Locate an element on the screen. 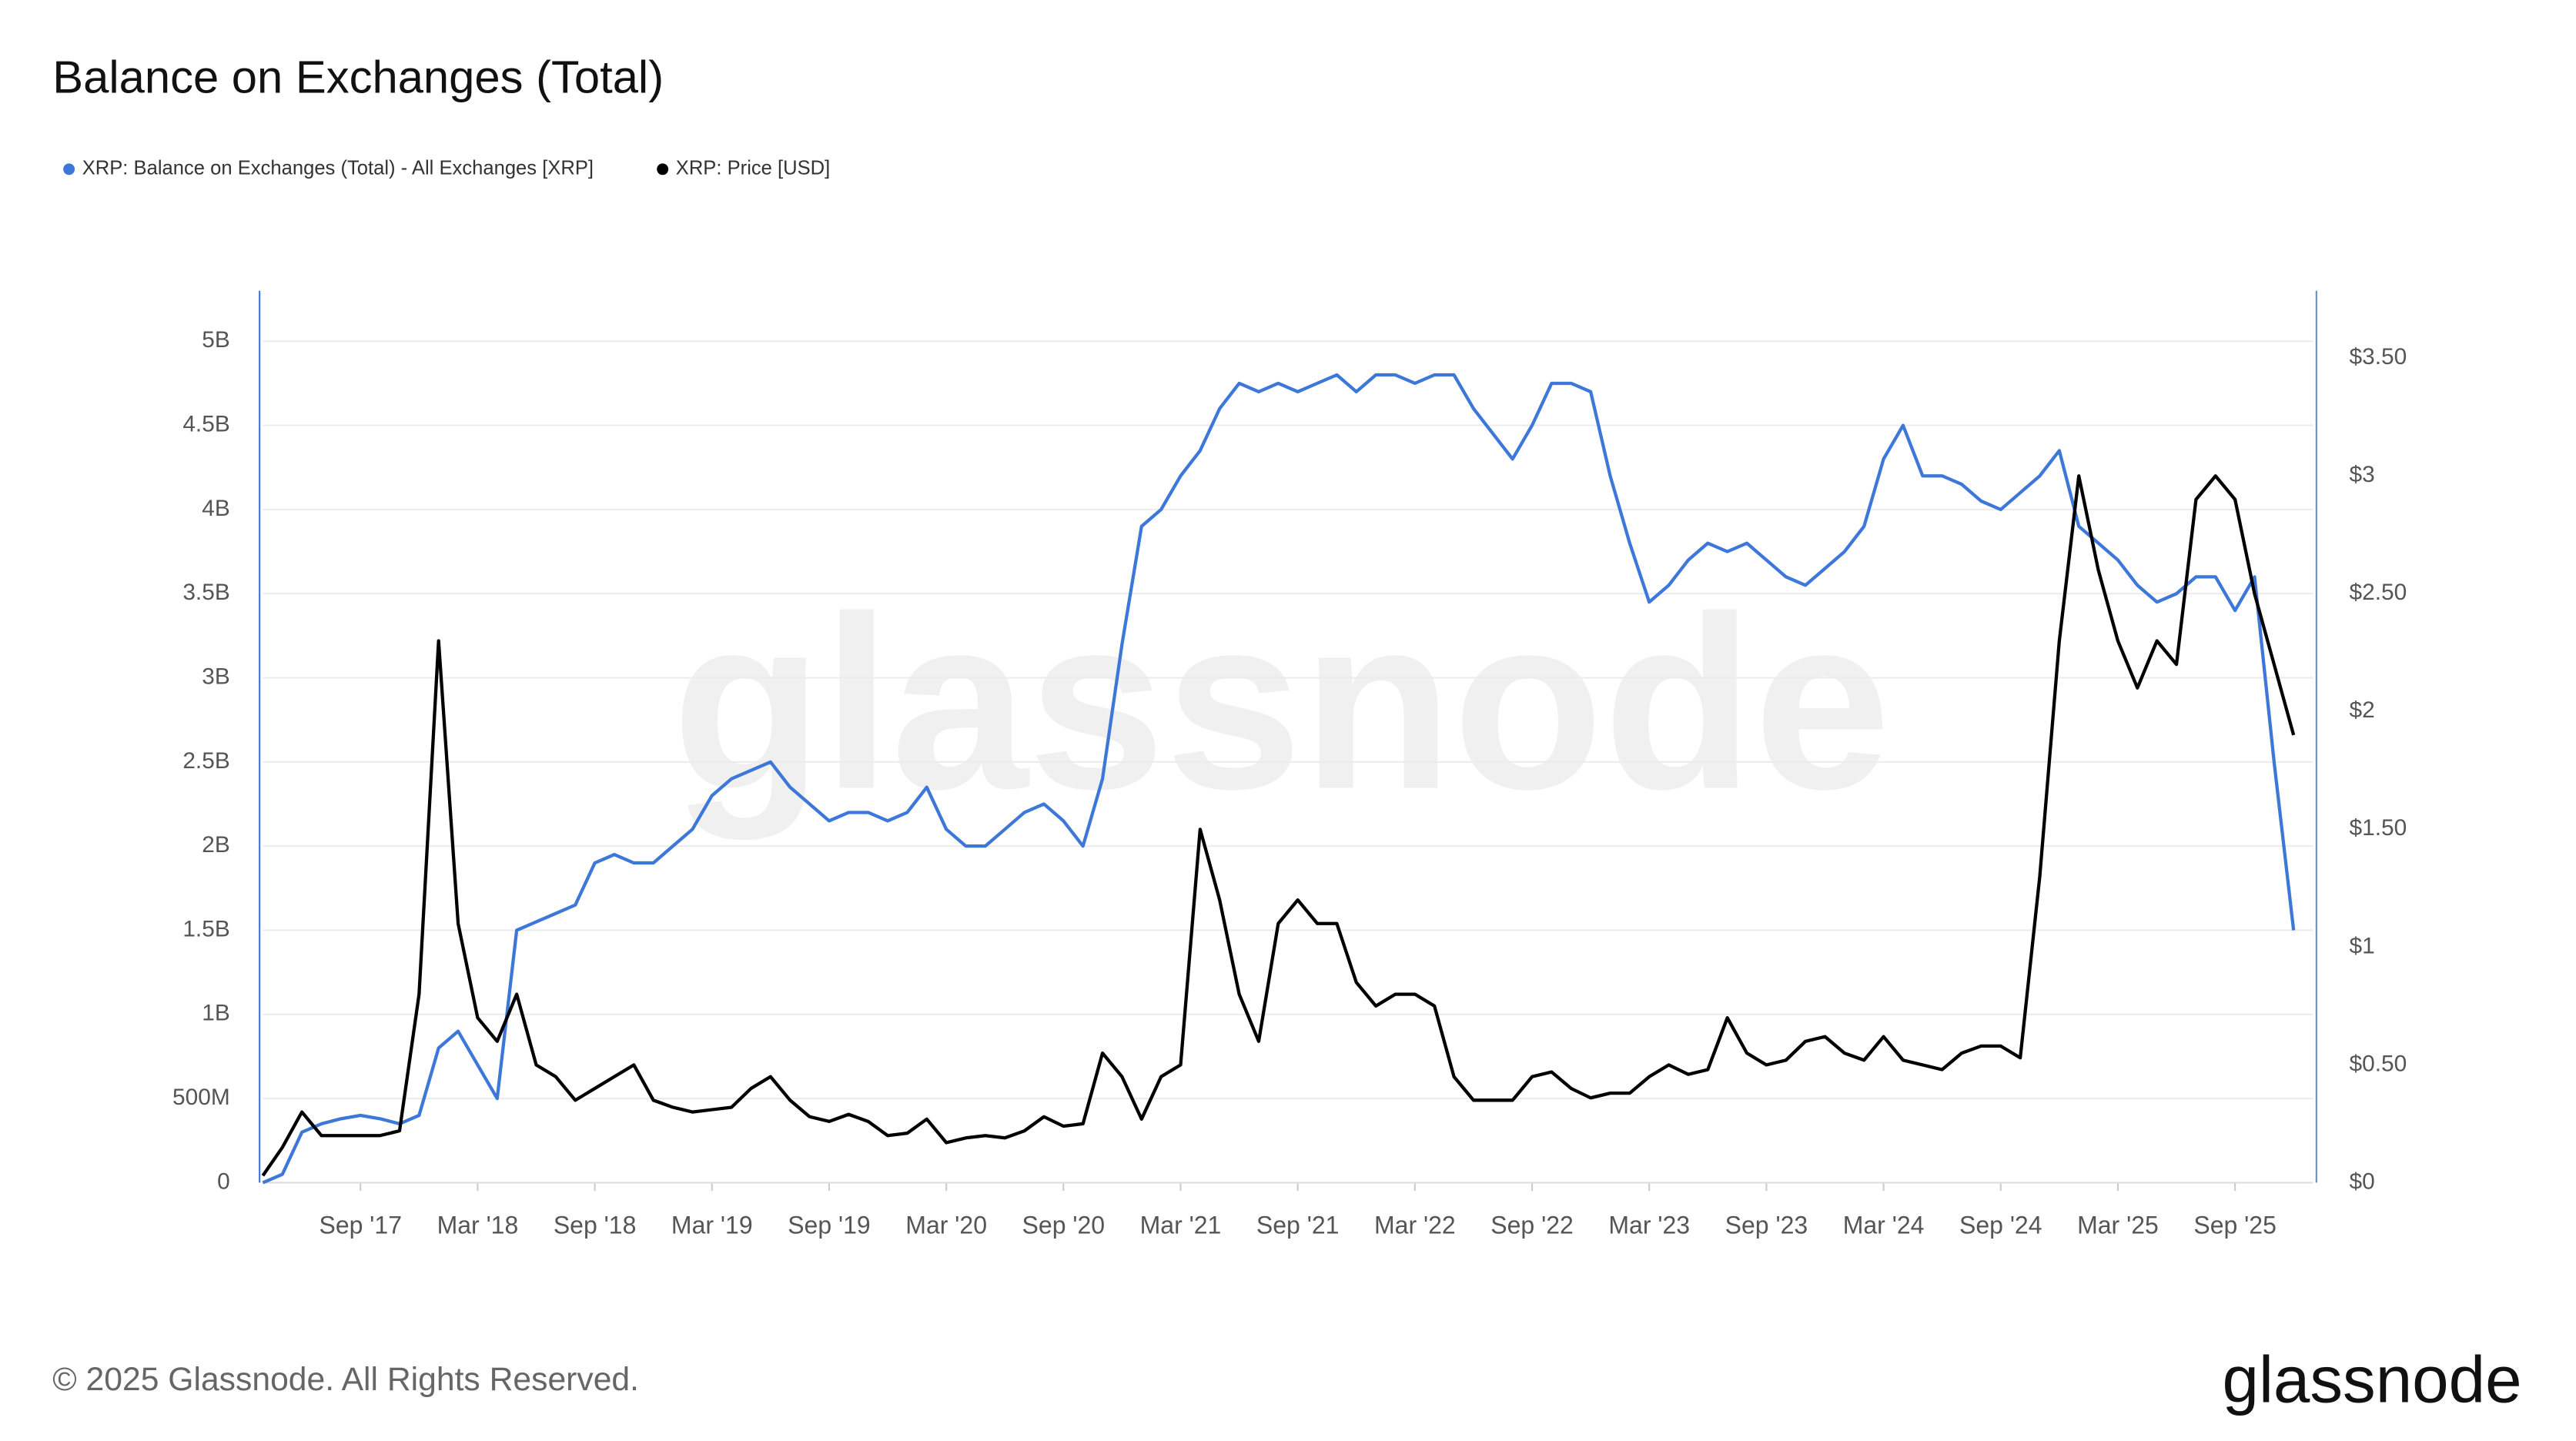  x-tick-label: Mar '22 is located at coordinates (1415, 1225).